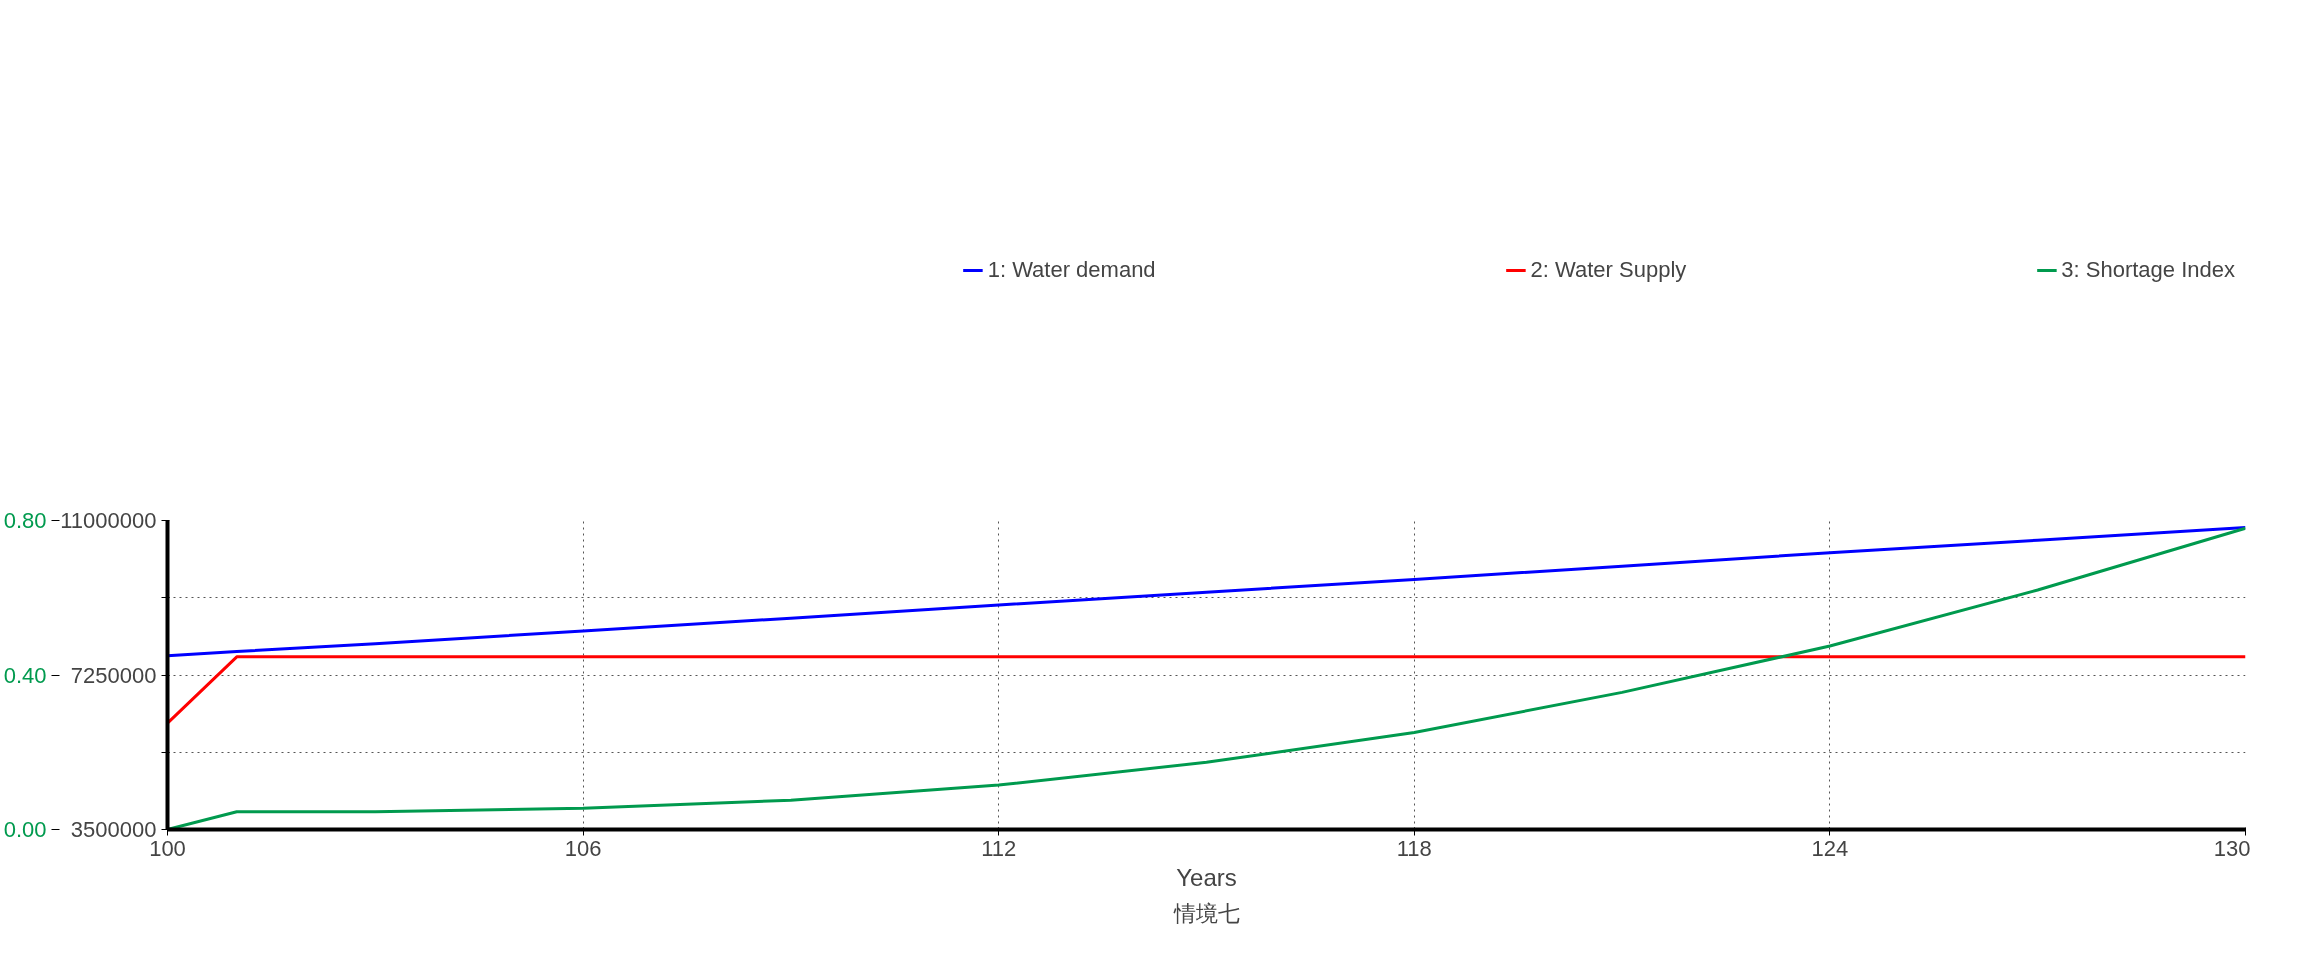 Image resolution: width=2315 pixels, height=965 pixels. Describe the element at coordinates (1206, 877) in the screenshot. I see `x-axis-title: Years` at that location.